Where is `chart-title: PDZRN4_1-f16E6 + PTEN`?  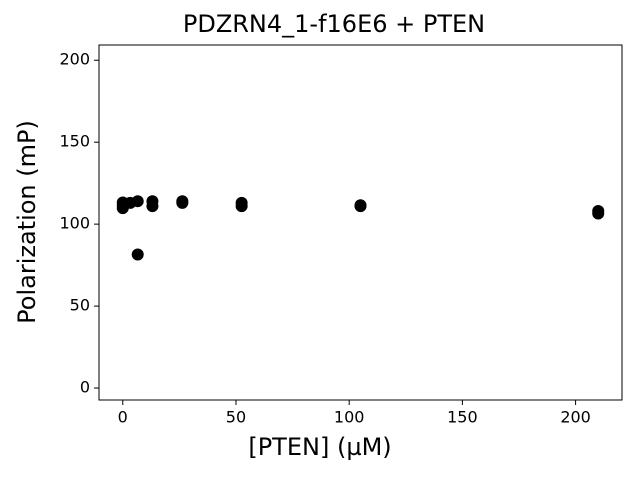 chart-title: PDZRN4_1-f16E6 + PTEN is located at coordinates (334, 24).